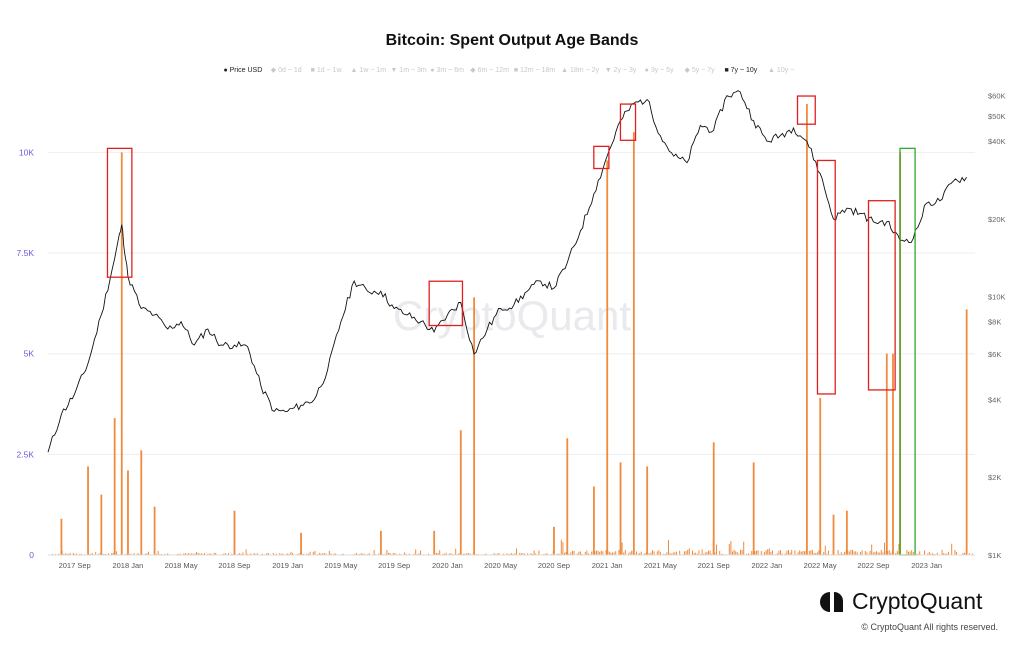 The image size is (1024, 645). Describe the element at coordinates (929, 627) in the screenshot. I see `copyright: © CryptoQuant All rights reserved.` at that location.